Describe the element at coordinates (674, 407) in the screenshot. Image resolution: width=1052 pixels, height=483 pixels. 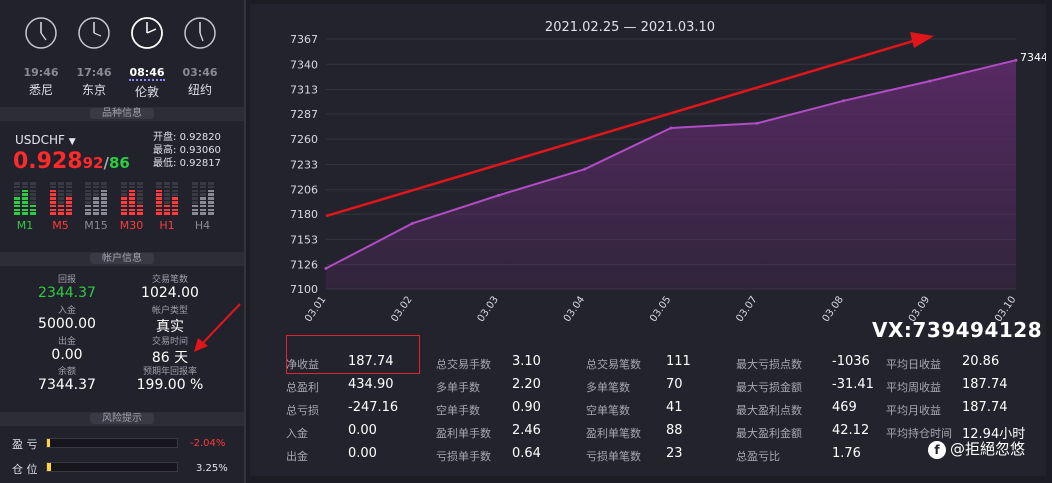
I see `stat-value: 41` at that location.